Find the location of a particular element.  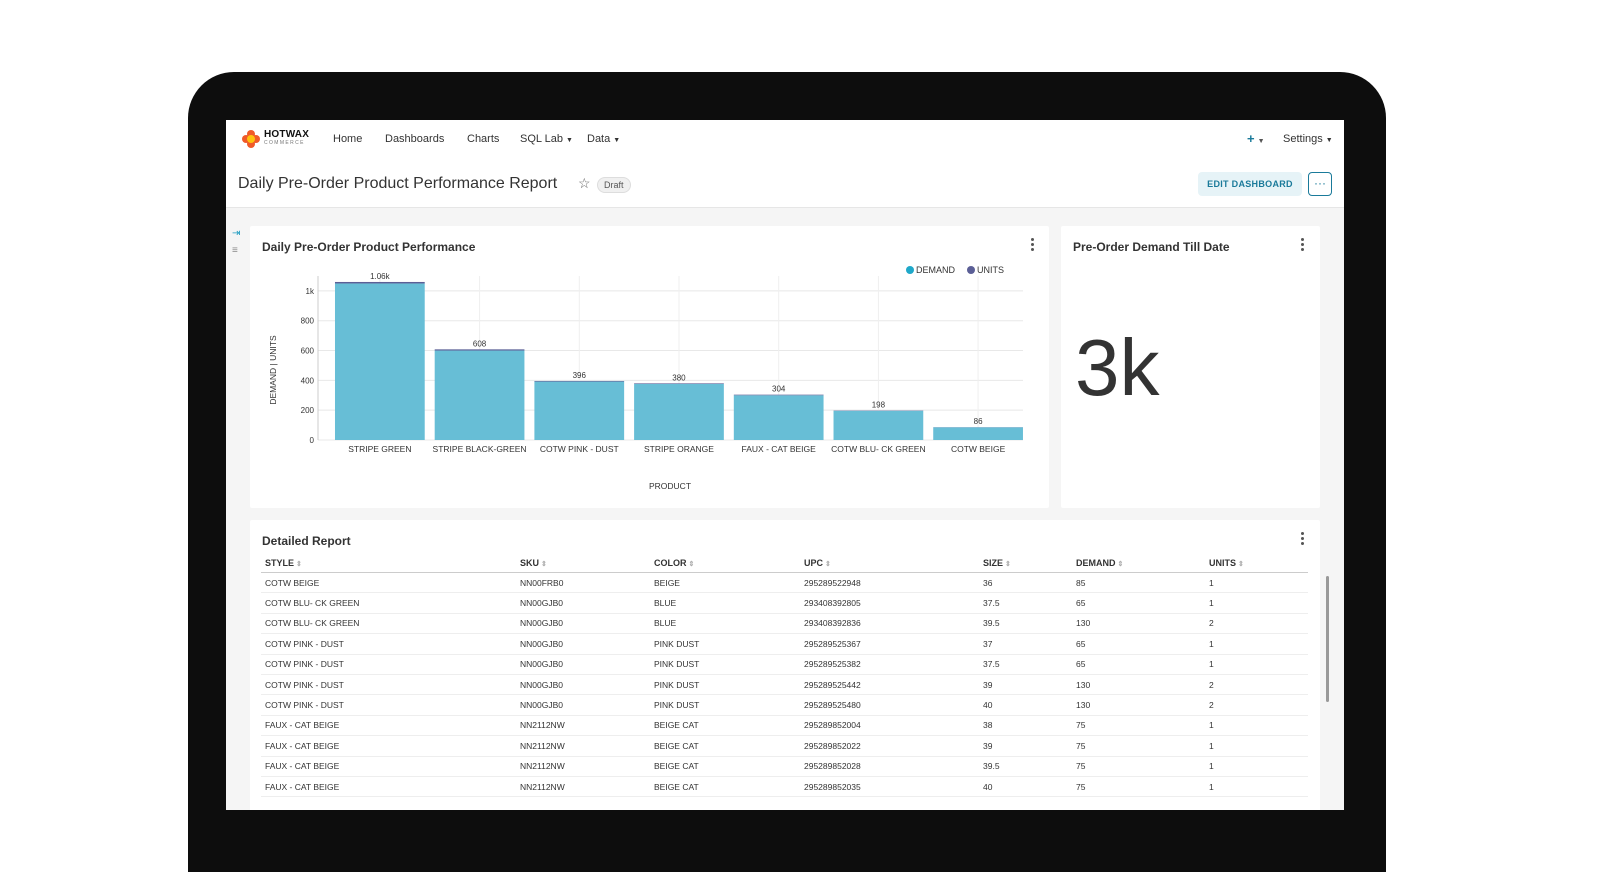

table-cell-style: COTW BLU- CK GREEN is located at coordinates (388, 623).